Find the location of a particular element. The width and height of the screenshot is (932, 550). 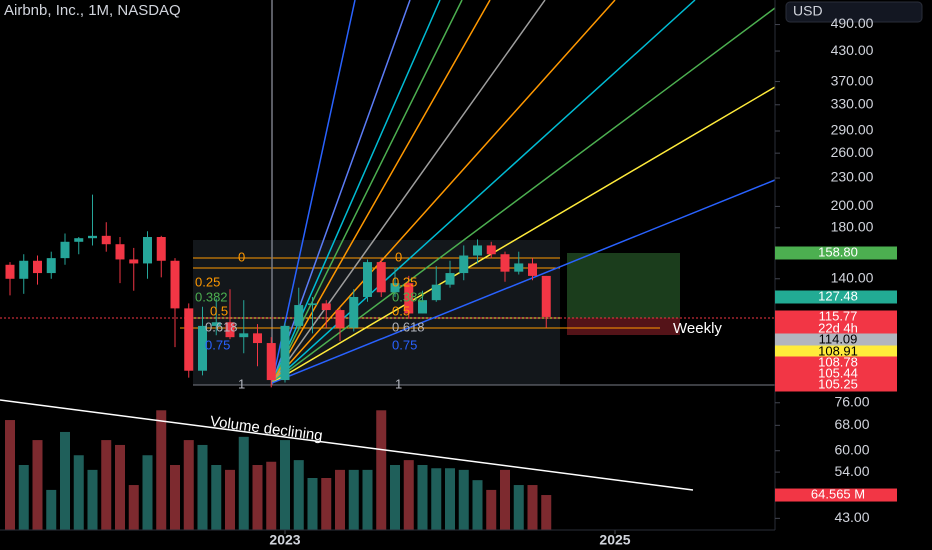

fib-label: 0.5 is located at coordinates (401, 310).